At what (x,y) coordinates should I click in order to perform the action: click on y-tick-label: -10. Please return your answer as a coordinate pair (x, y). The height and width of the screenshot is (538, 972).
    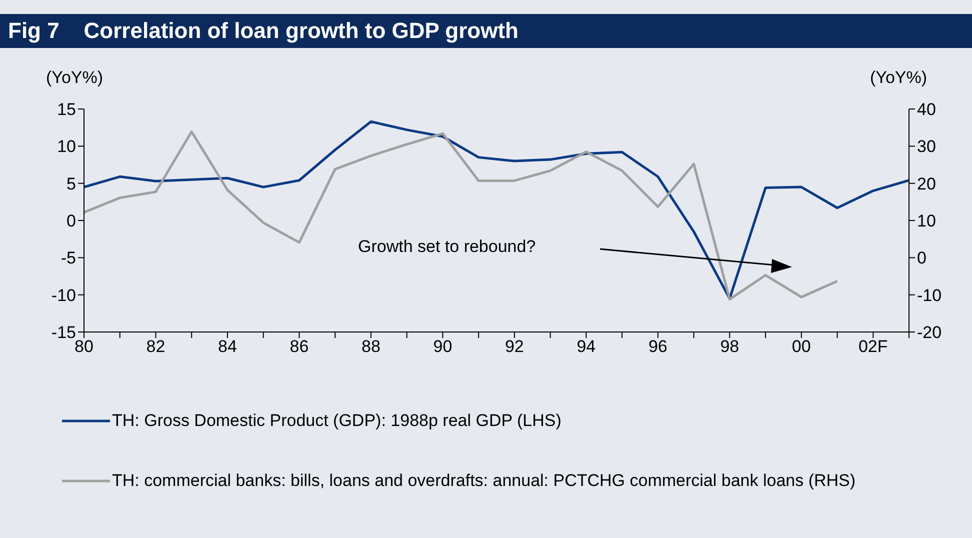
    Looking at the image, I should click on (63, 295).